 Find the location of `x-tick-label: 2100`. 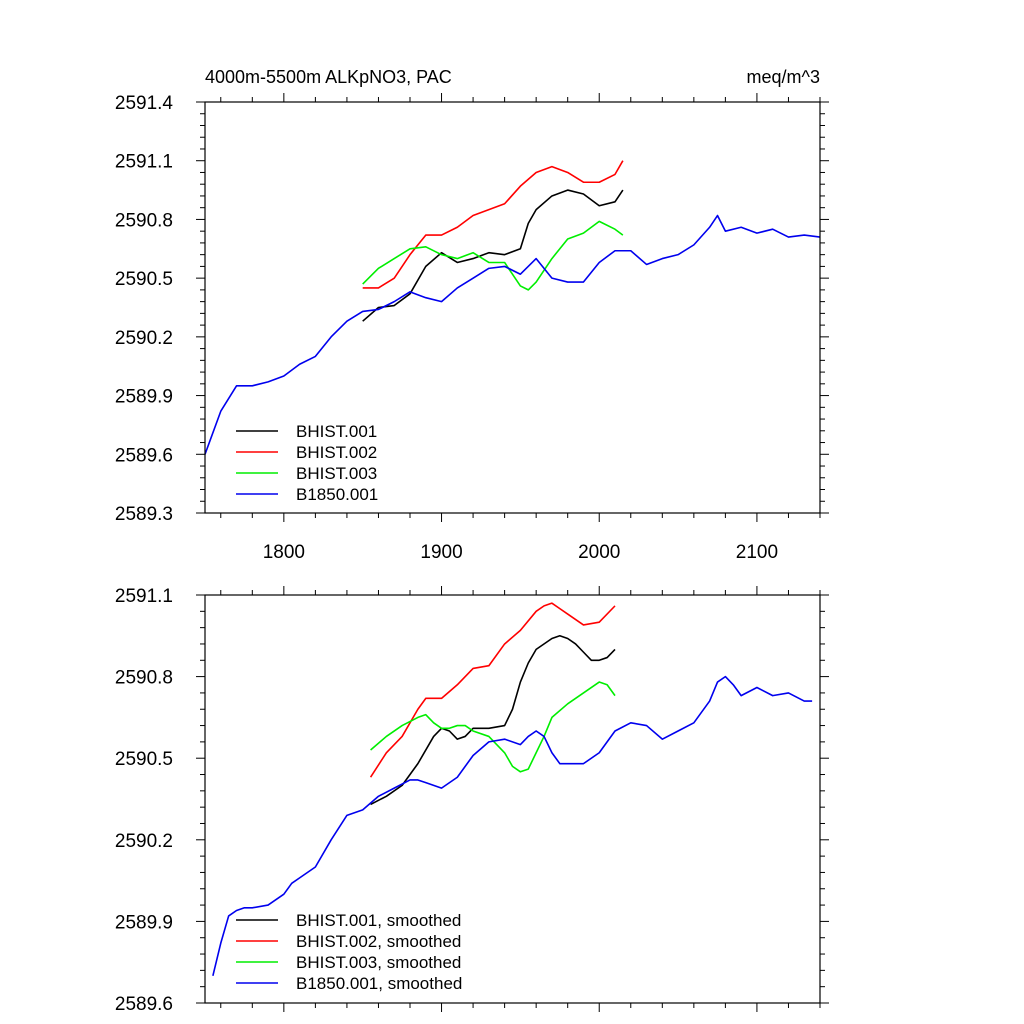

x-tick-label: 2100 is located at coordinates (757, 552).